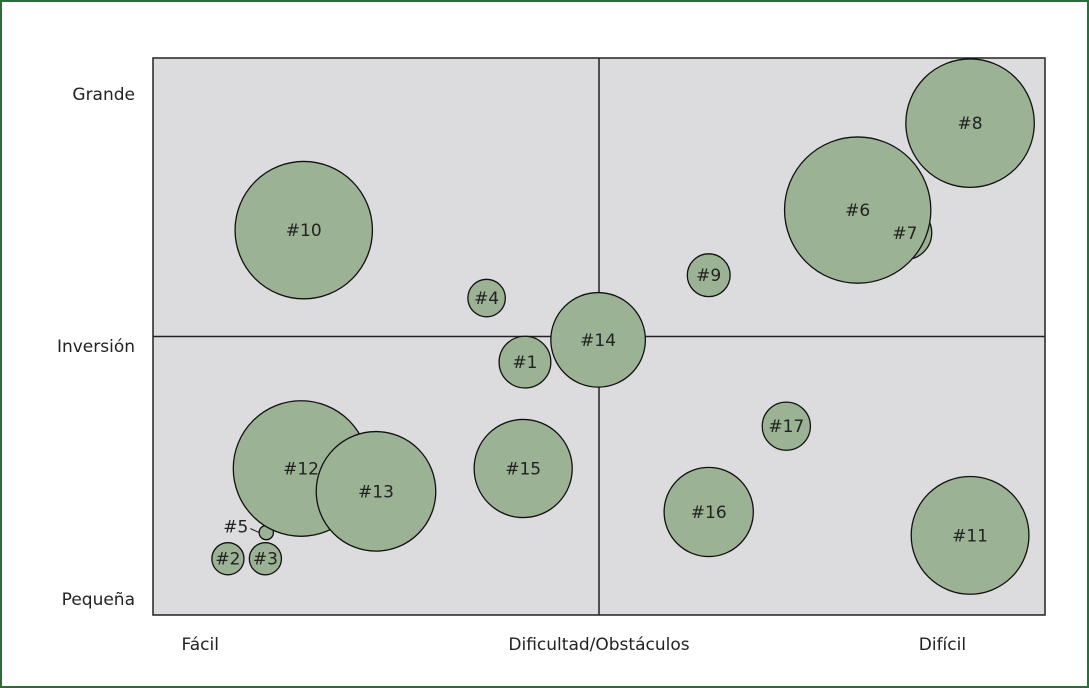  I want to click on y-tick-label: Pequeña, so click(98, 600).